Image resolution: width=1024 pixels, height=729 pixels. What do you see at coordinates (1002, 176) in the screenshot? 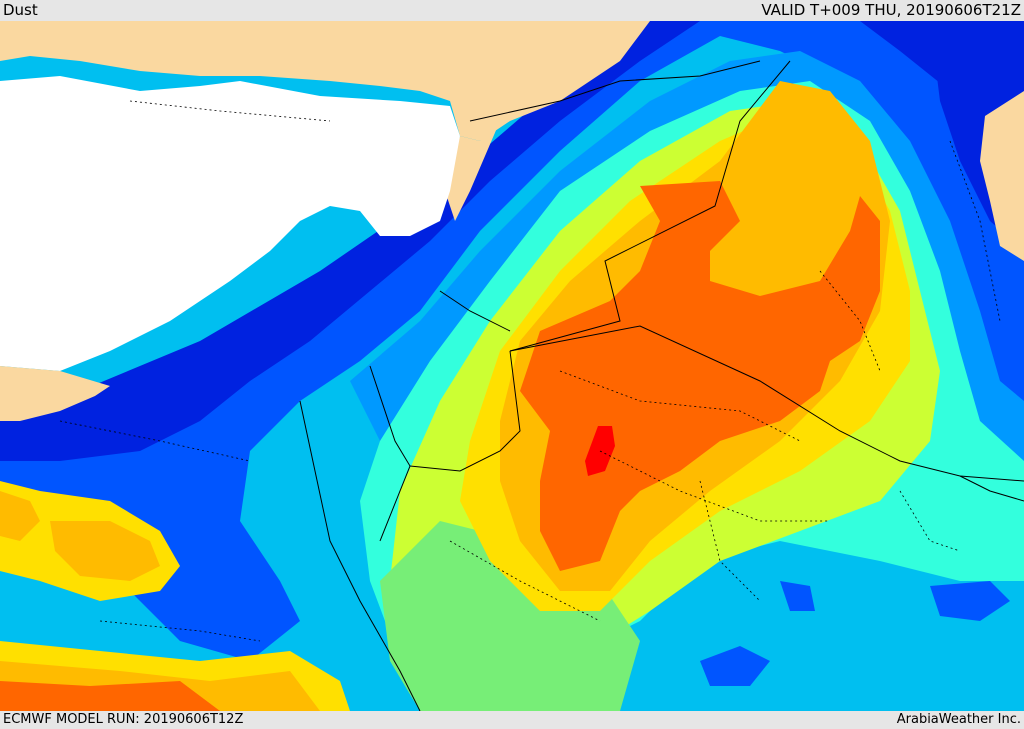
I see `land-iran` at bounding box center [1002, 176].